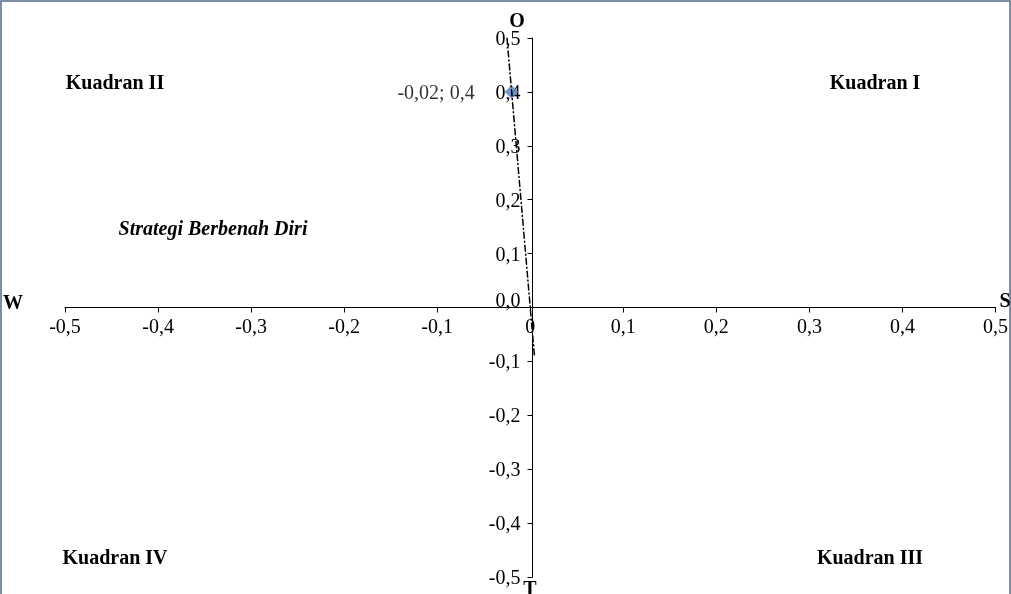 This screenshot has height=594, width=1011. I want to click on x-tick-label: 0,1, so click(623, 325).